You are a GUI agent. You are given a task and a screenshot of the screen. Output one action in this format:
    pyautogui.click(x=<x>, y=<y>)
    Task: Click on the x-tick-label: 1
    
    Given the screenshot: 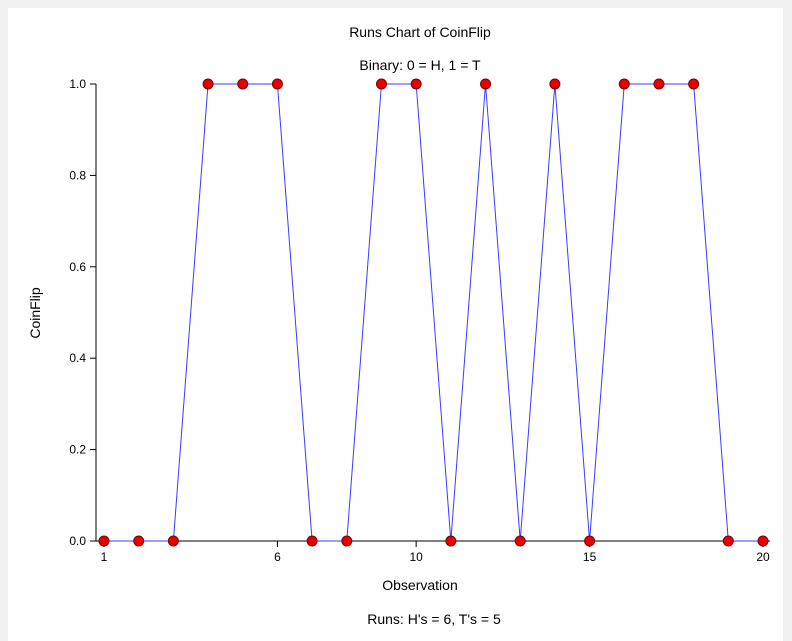 What is the action you would take?
    pyautogui.click(x=104, y=557)
    